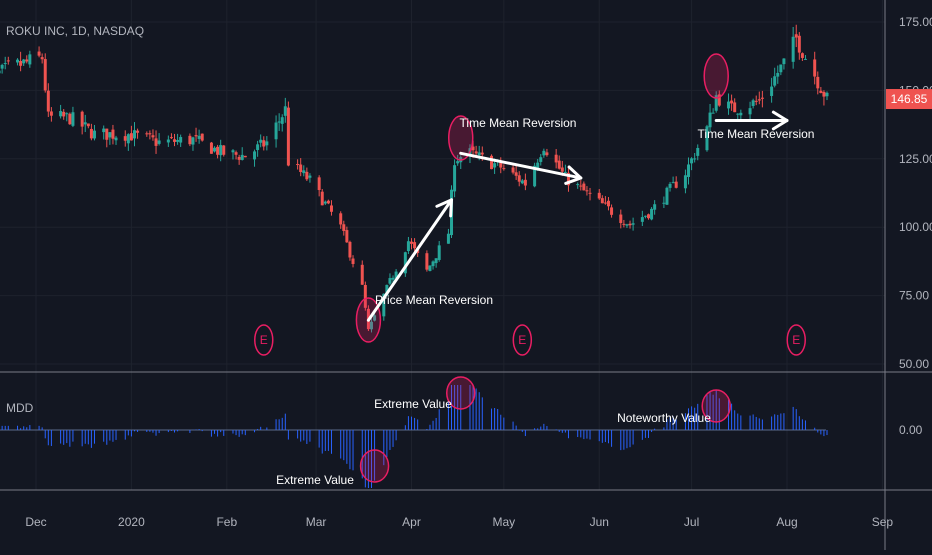 This screenshot has width=932, height=555. I want to click on last-price-bg, so click(909, 99).